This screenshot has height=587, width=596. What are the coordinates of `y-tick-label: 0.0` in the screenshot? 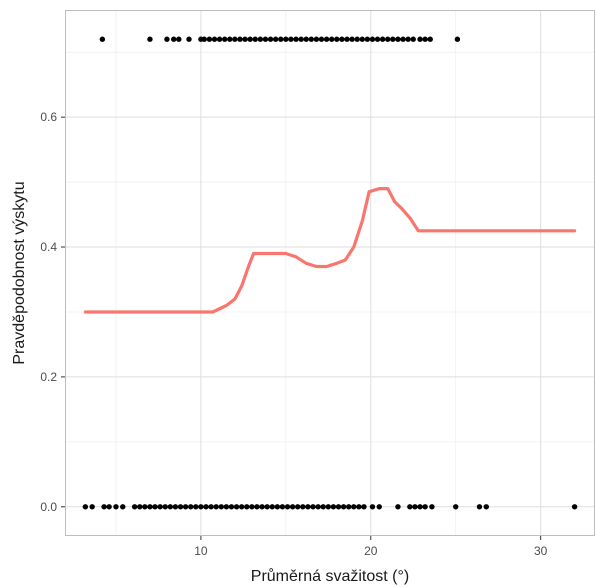 It's located at (48, 507).